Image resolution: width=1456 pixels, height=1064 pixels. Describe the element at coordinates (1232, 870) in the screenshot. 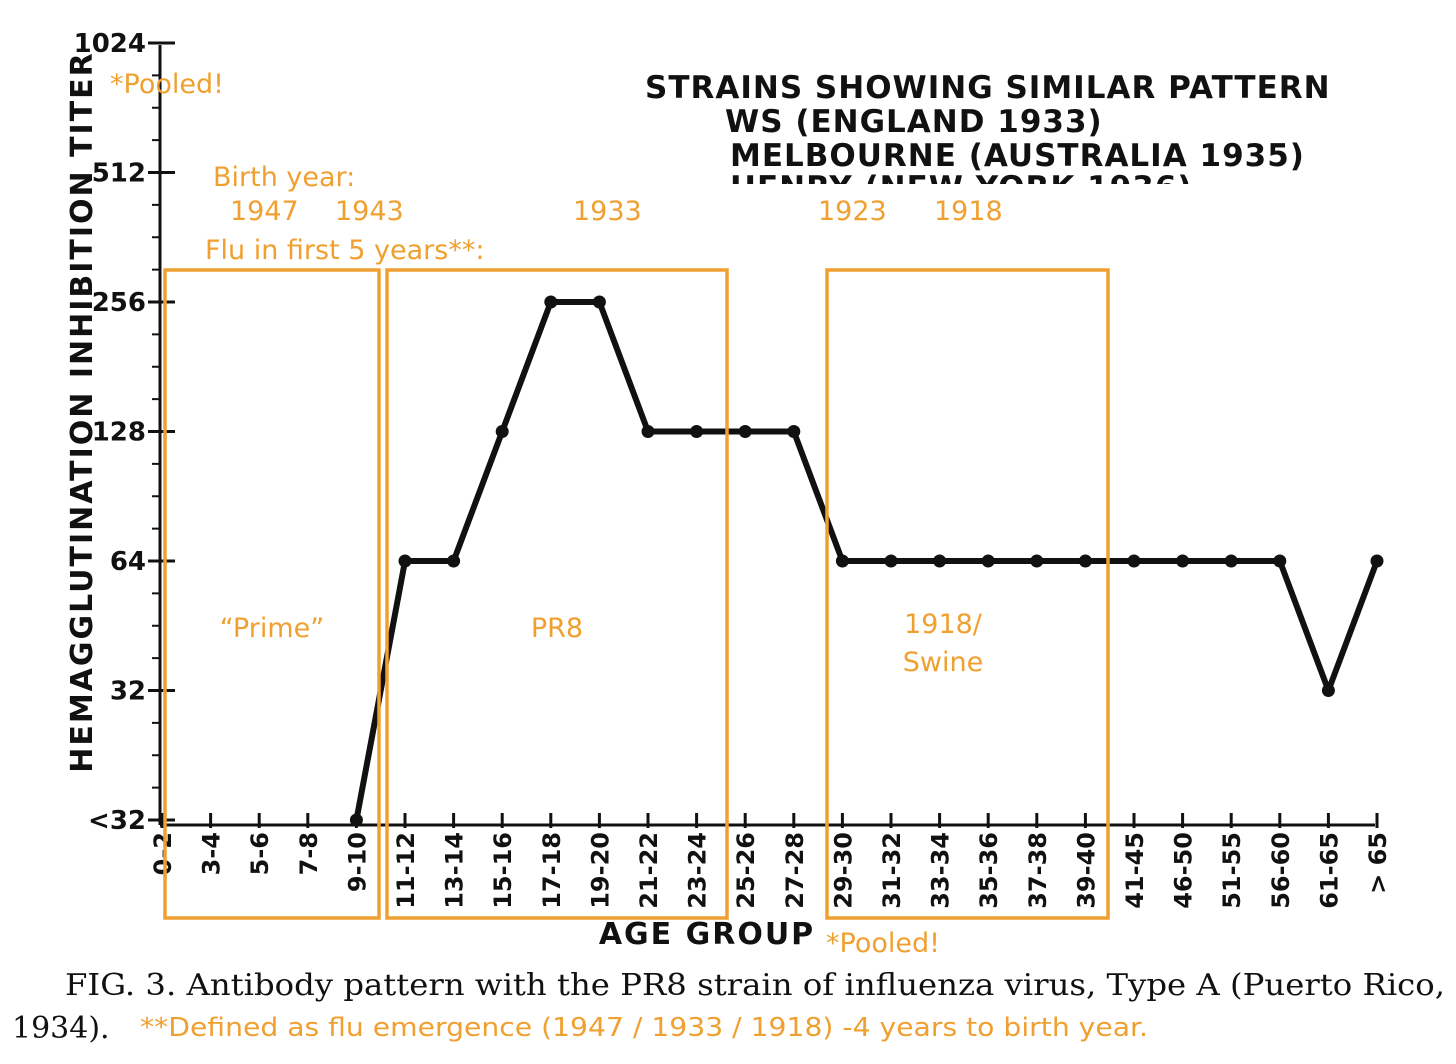

I see `x-tick-label: 51-55` at that location.